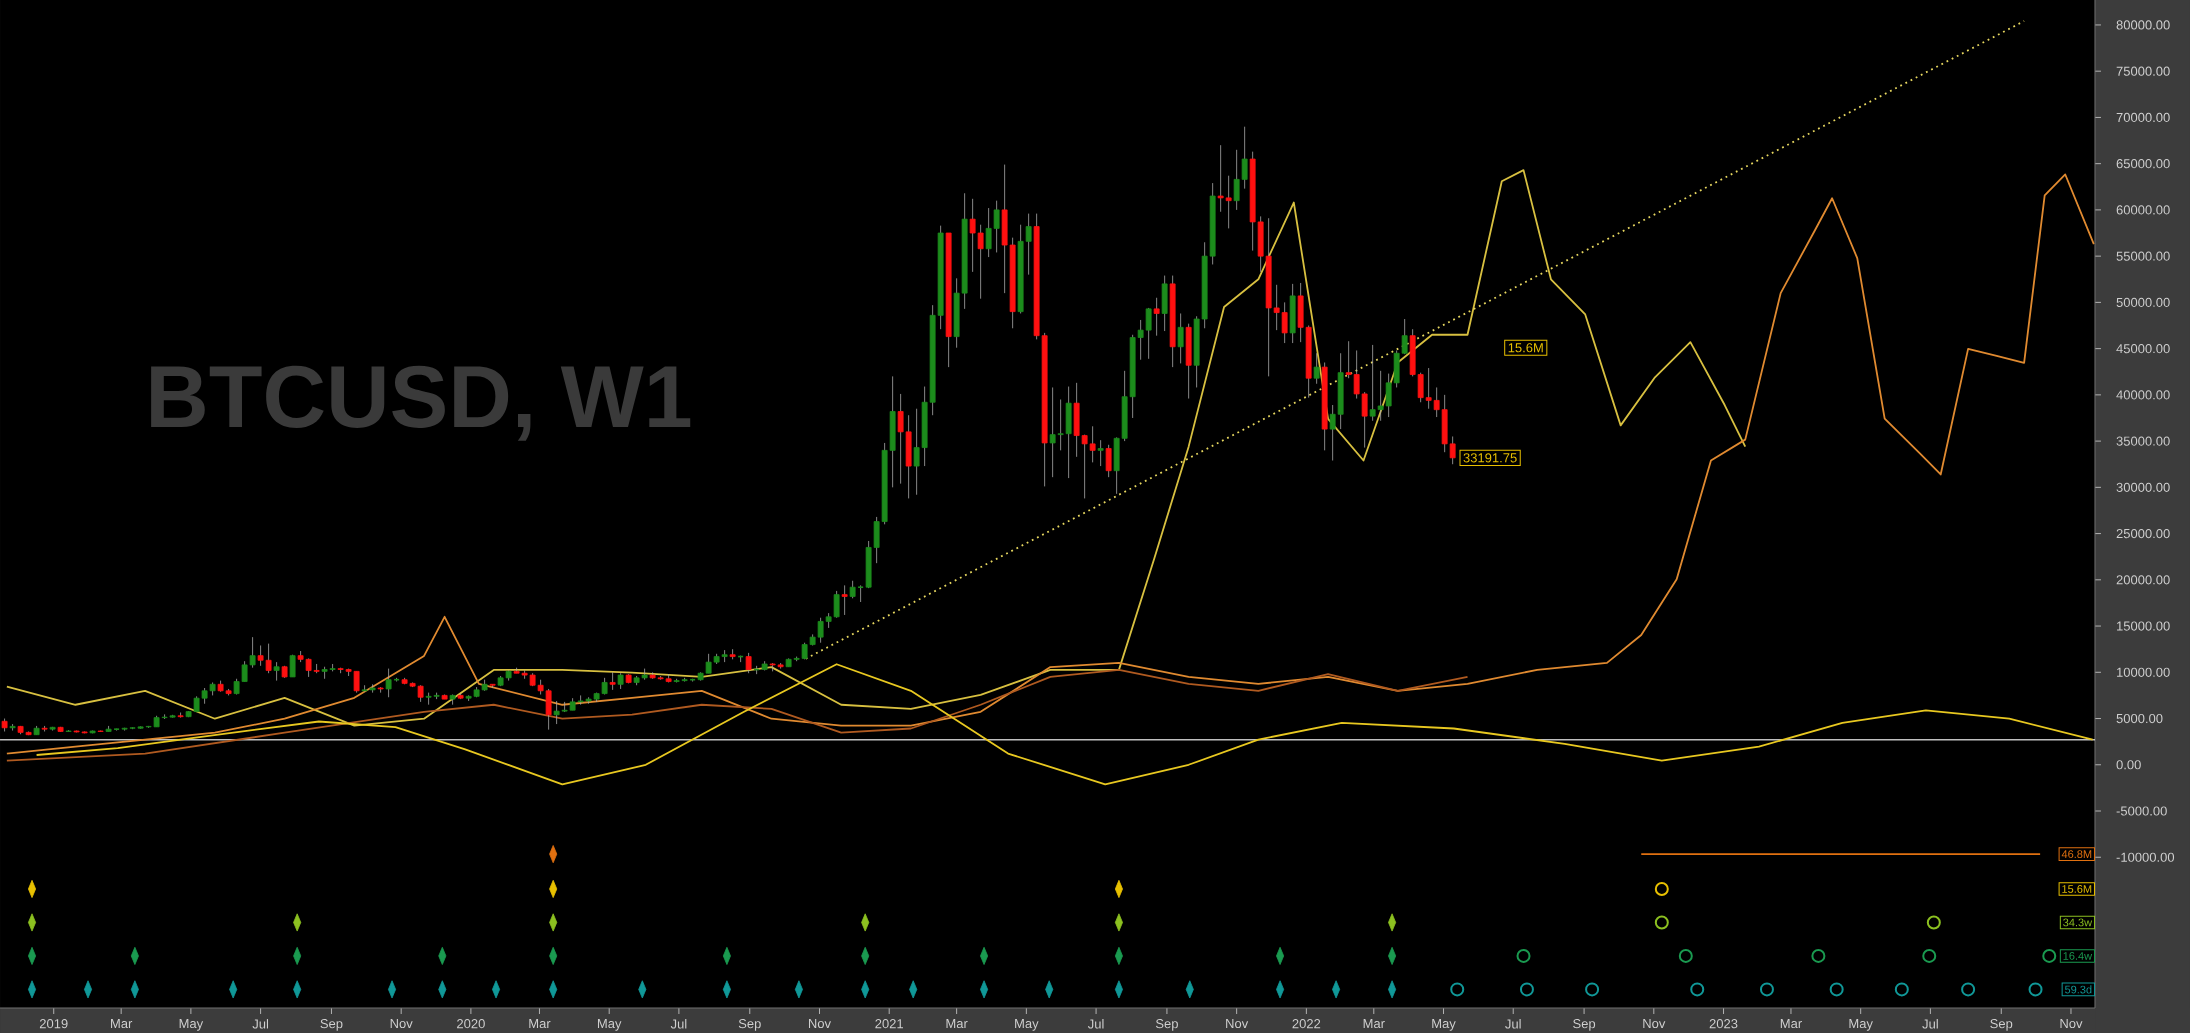 This screenshot has height=1033, width=2190. I want to click on y-tick-label: -5000.00, so click(2141, 811).